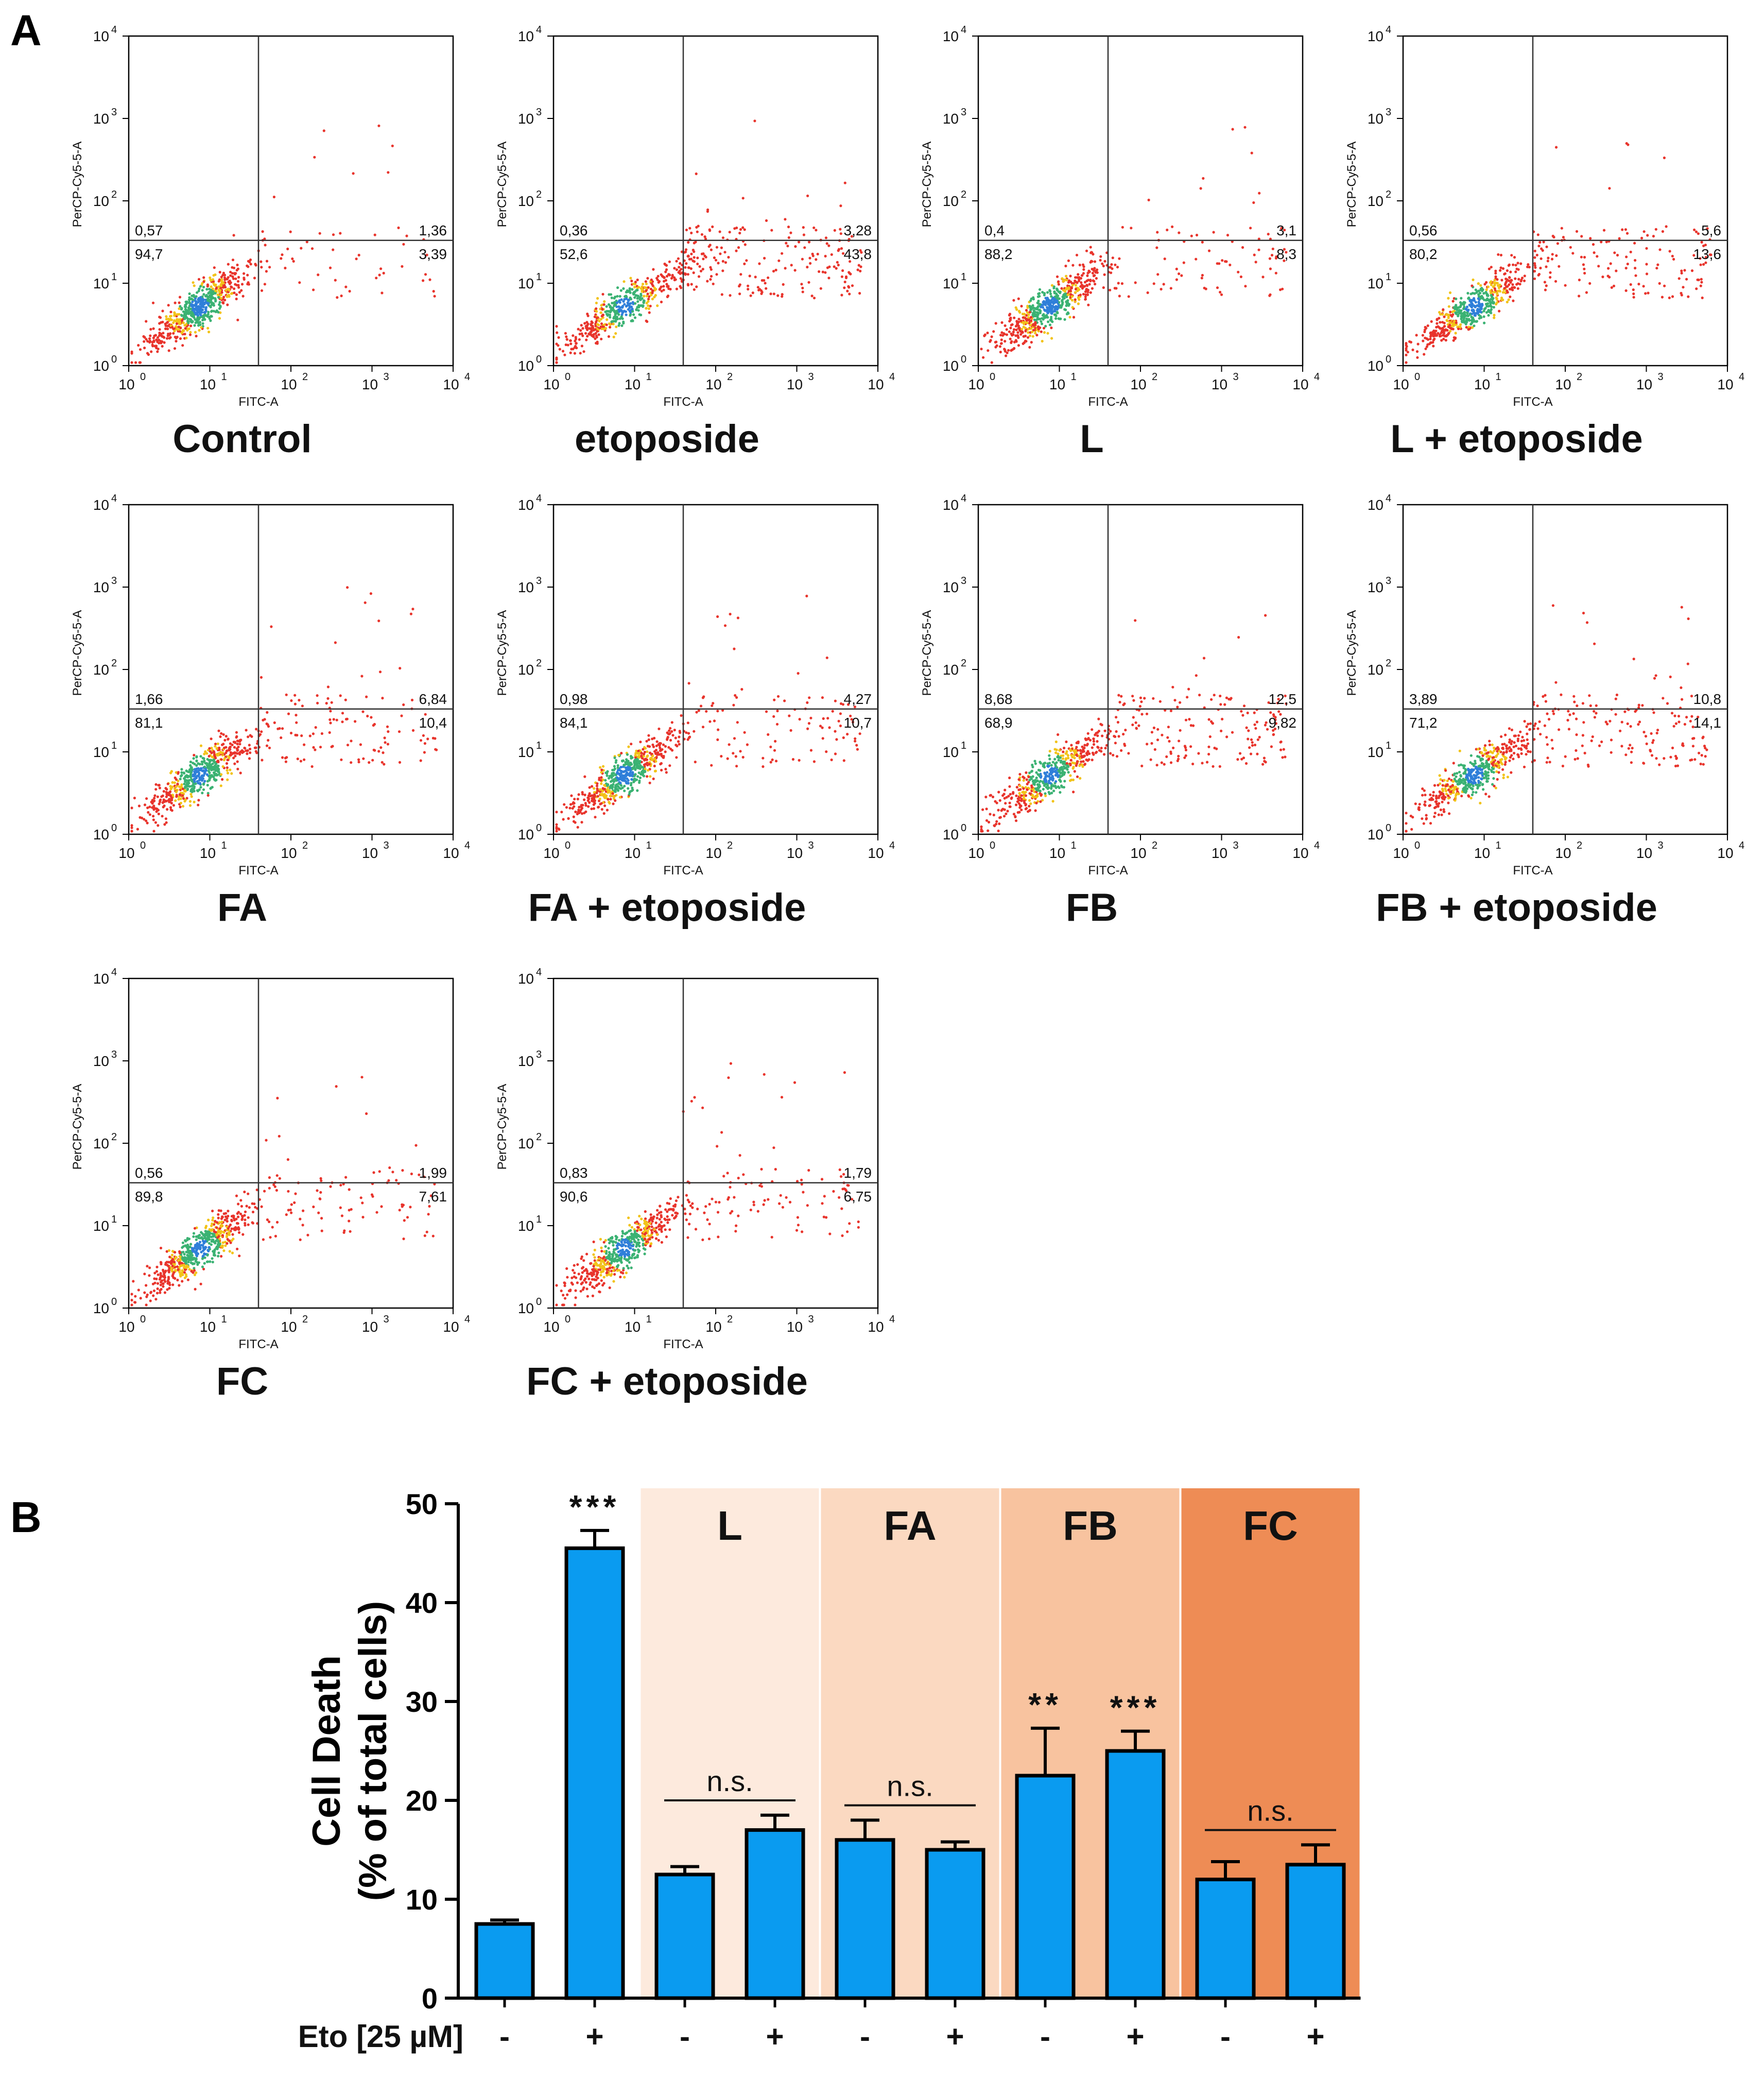 The width and height of the screenshot is (1764, 2080). I want to click on y-tick-label-exponent: 1, so click(1388, 277).